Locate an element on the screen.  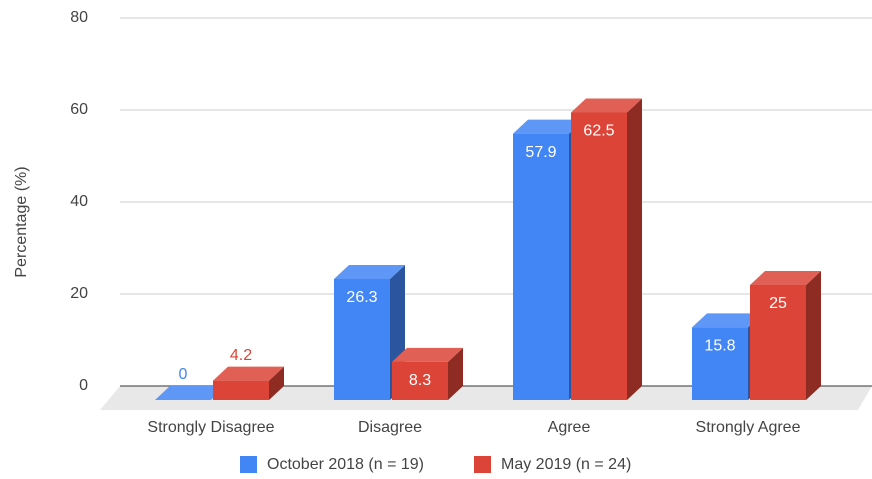
x-tick-label: Strongly Disagree is located at coordinates (210, 427).